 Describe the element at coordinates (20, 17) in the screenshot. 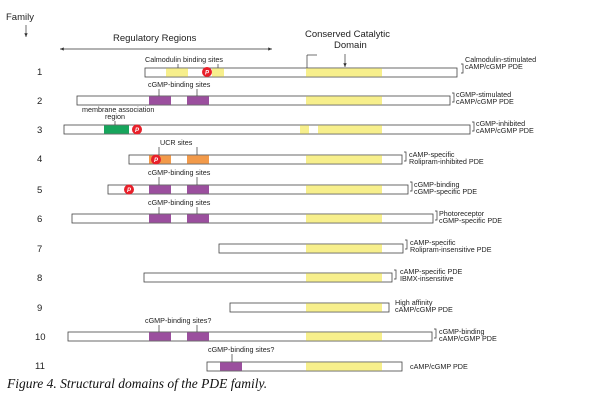

I see `family-column-label: Family` at that location.